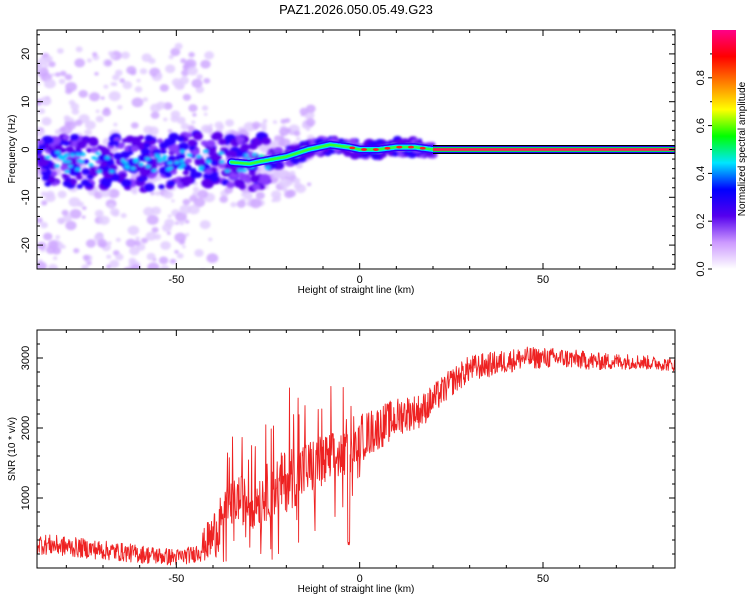 The image size is (750, 600). I want to click on snr-y-tick-label-1000: 1000, so click(26, 498).